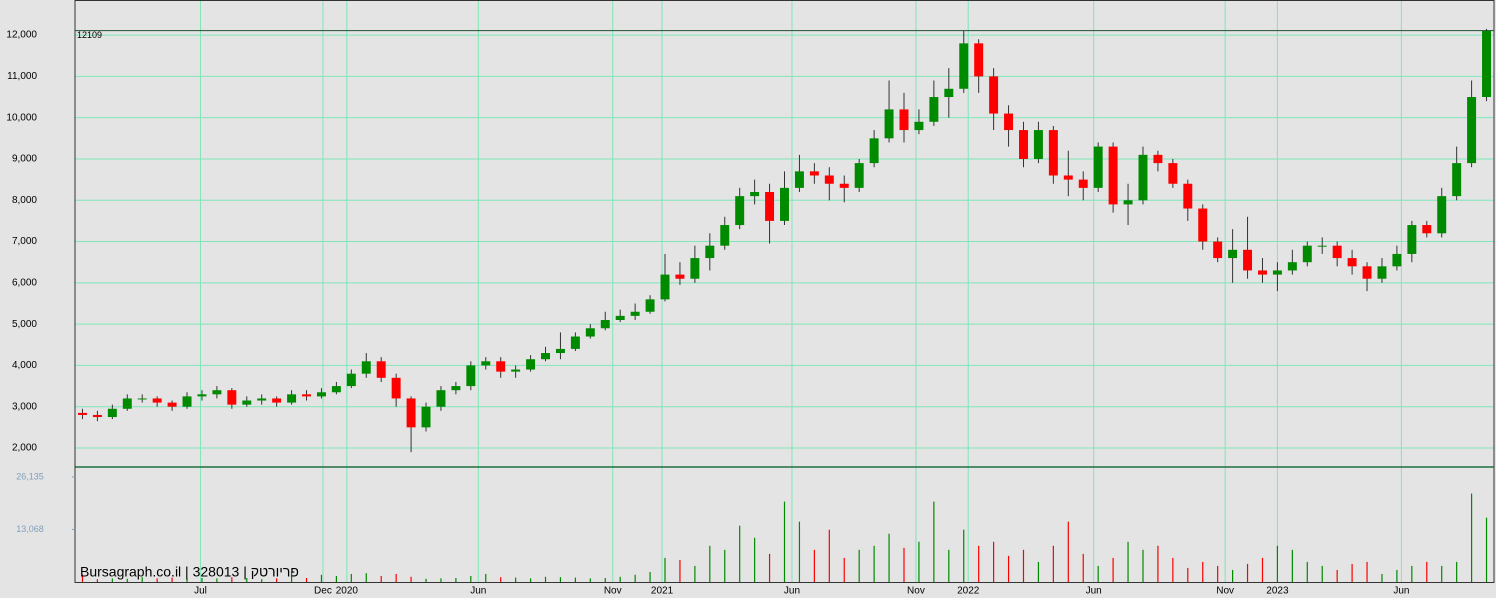 The width and height of the screenshot is (1496, 598). What do you see at coordinates (24, 200) in the screenshot?
I see `y-tick-label: 8,000` at bounding box center [24, 200].